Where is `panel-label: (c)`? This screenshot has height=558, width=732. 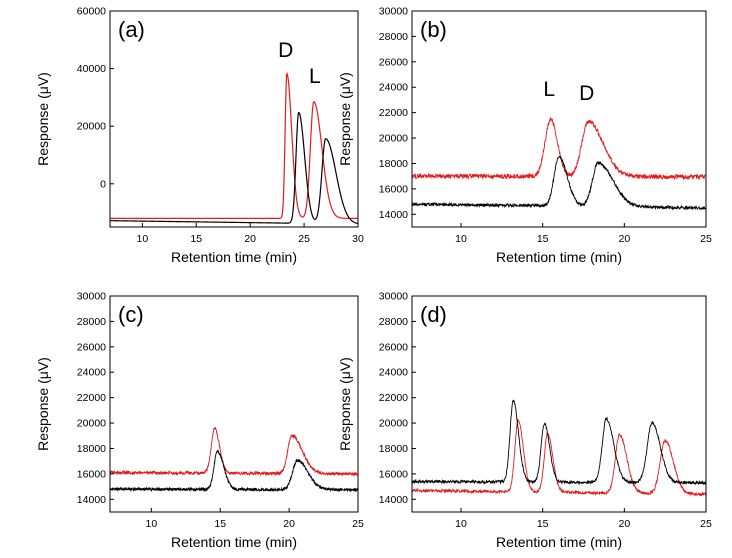 panel-label: (c) is located at coordinates (131, 314).